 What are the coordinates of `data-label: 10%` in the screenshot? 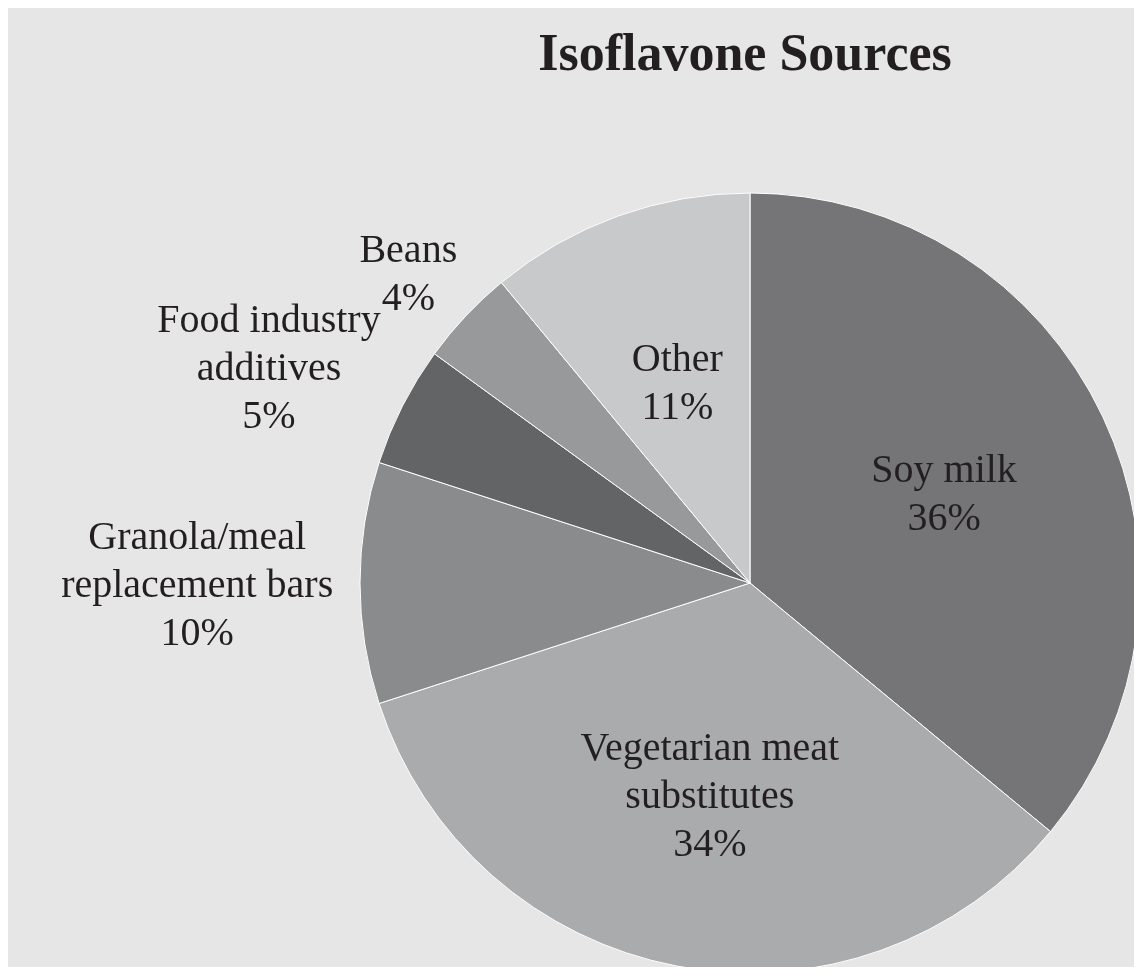 It's located at (197, 631).